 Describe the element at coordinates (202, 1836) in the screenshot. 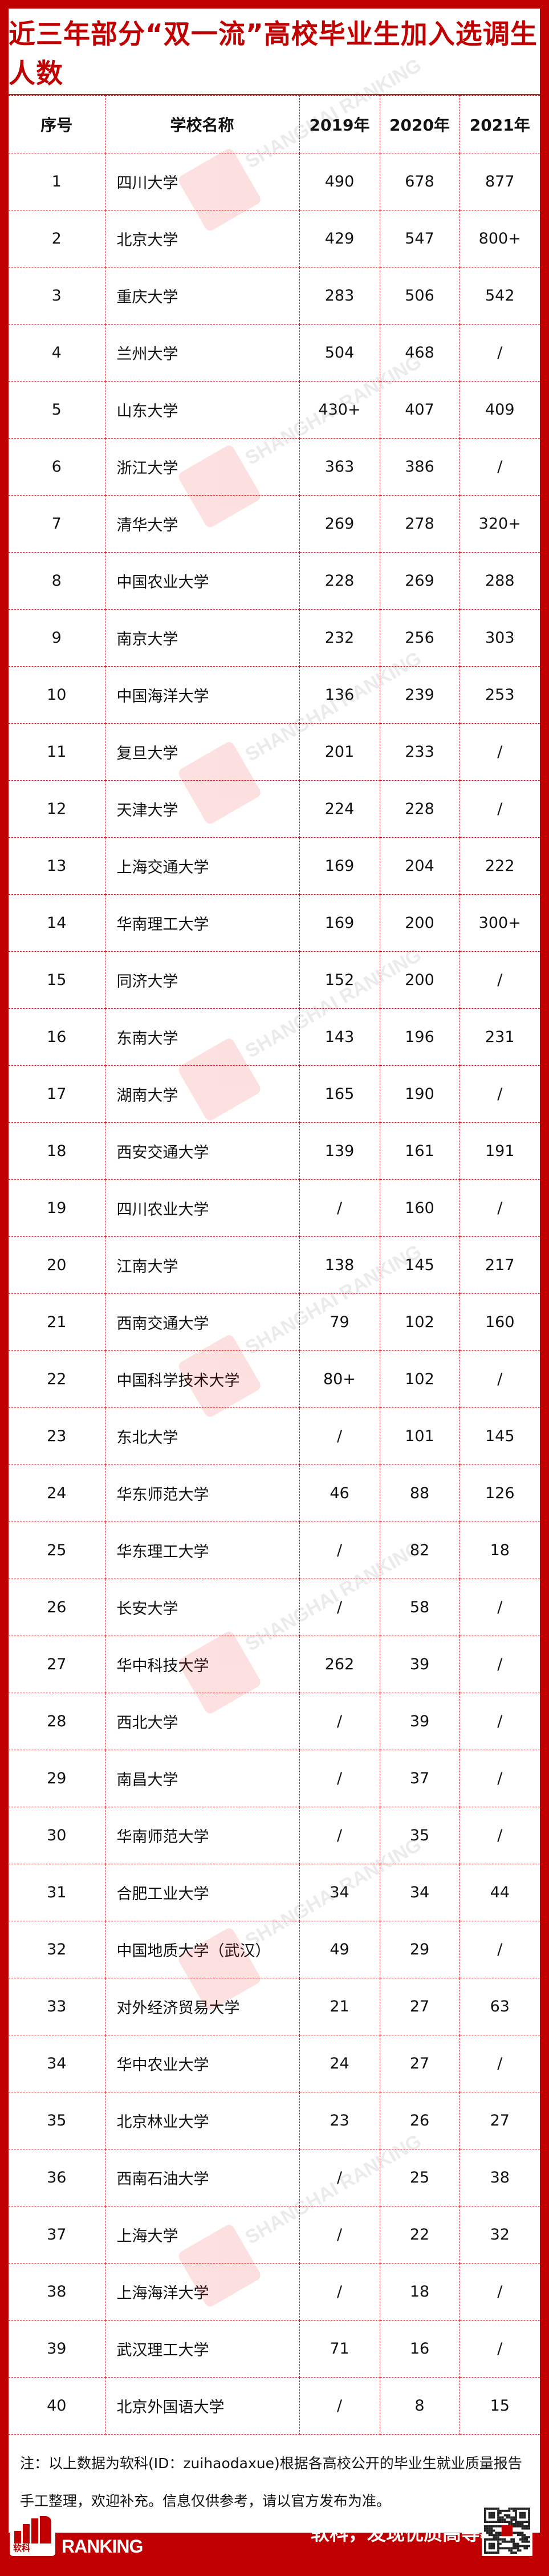

I see `school-name: 华南师范大学` at that location.